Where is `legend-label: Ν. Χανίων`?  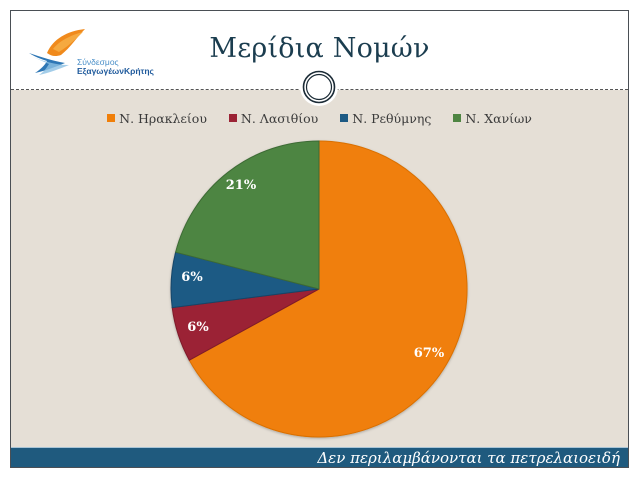
legend-label: Ν. Χανίων is located at coordinates (498, 118).